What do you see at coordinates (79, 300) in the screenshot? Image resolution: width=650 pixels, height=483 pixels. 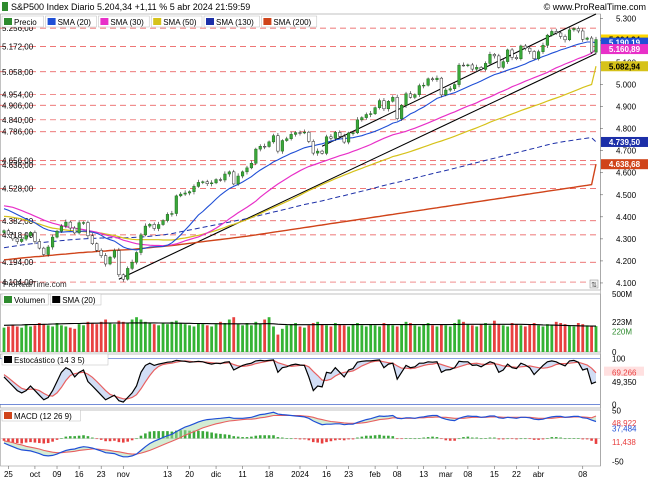 I see `legend-label: SMA (20)` at bounding box center [79, 300].